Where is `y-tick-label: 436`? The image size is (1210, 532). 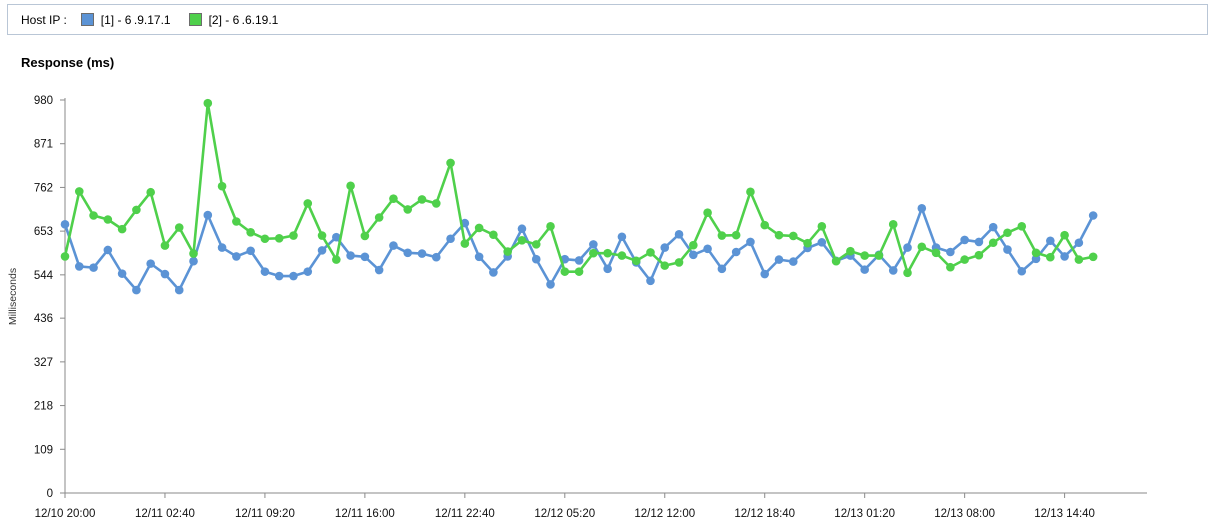 y-tick-label: 436 is located at coordinates (43, 319).